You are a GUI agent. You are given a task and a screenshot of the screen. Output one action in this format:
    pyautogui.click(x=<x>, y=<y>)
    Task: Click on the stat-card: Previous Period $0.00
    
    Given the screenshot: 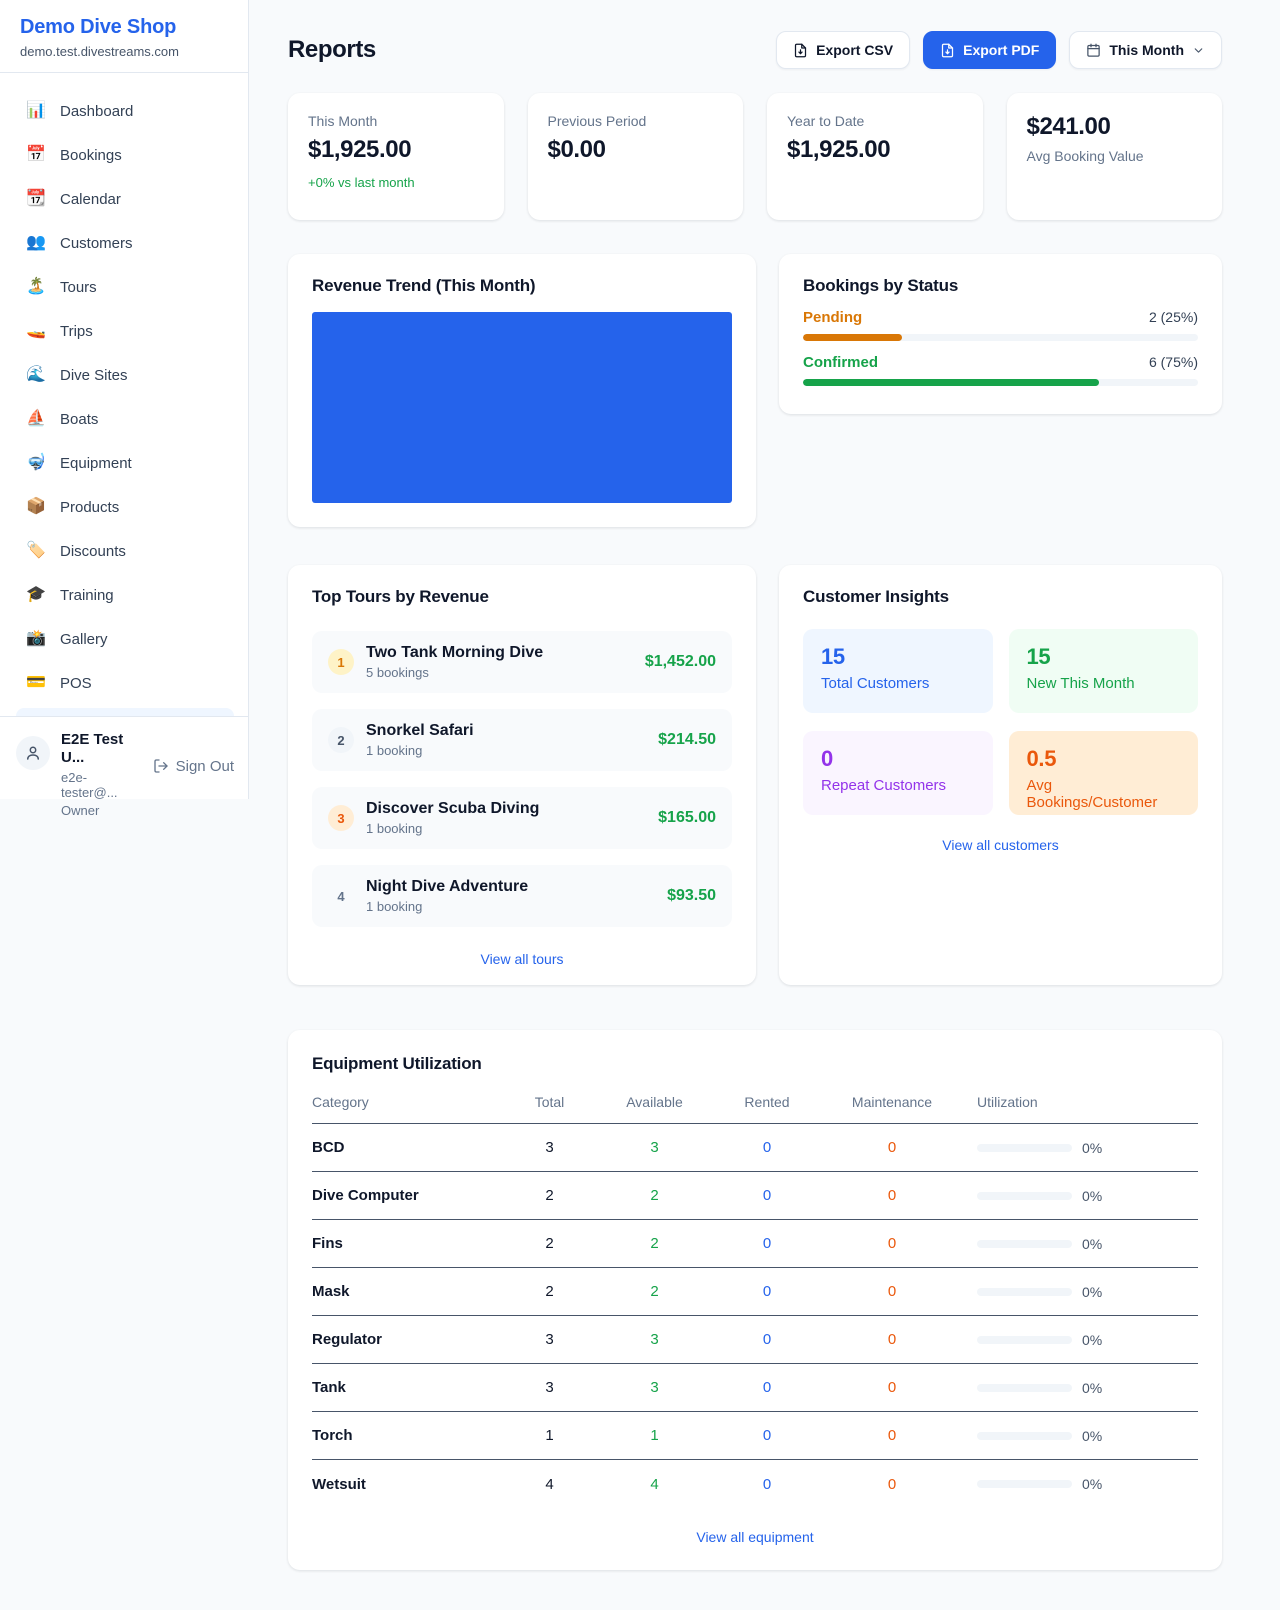 What is the action you would take?
    pyautogui.click(x=635, y=156)
    